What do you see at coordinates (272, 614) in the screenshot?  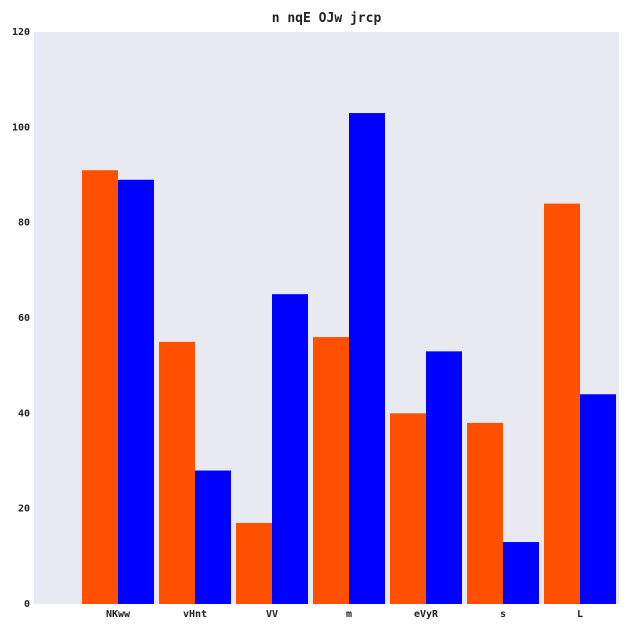 I see `x-tick-label: VV` at bounding box center [272, 614].